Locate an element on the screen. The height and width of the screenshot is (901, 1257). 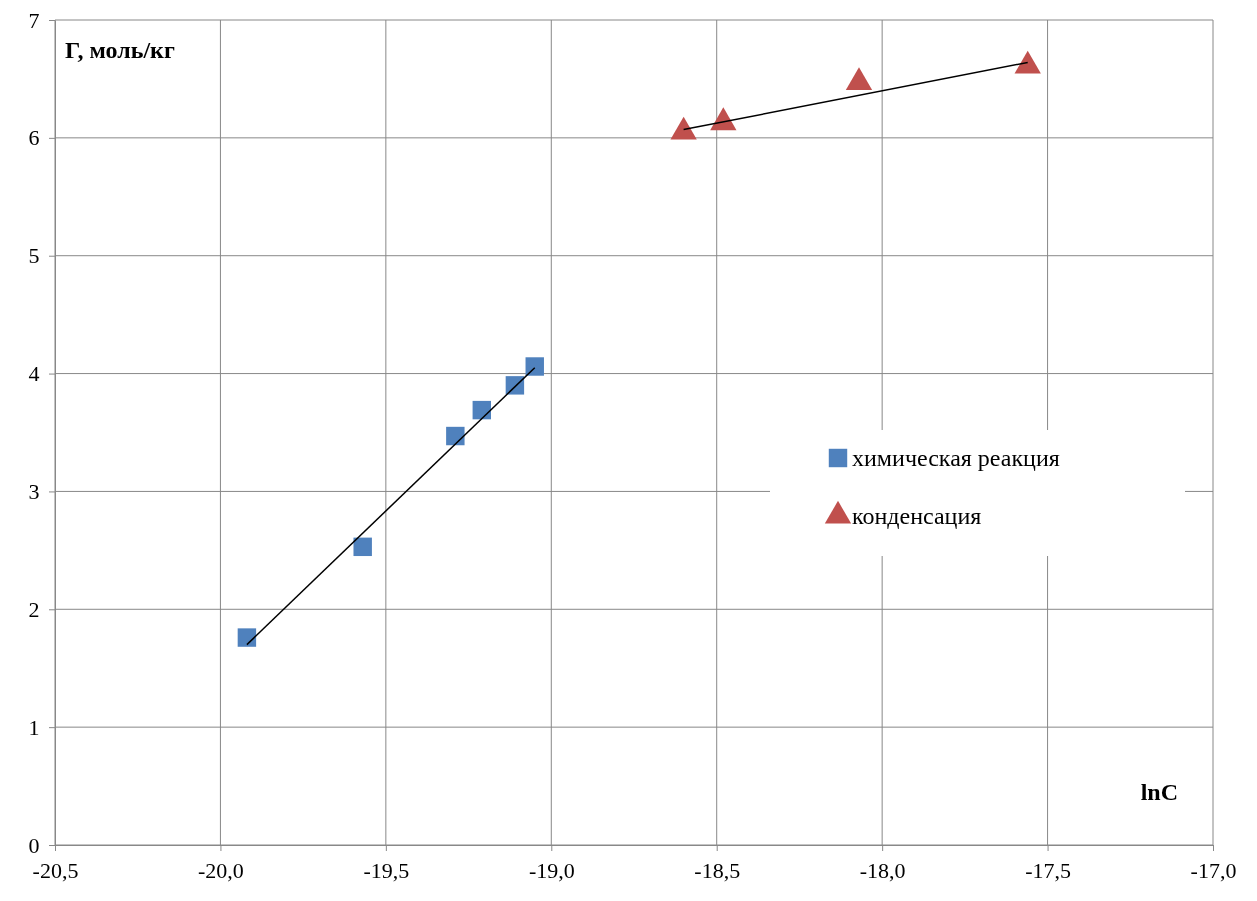
x-tick-label: -19,0 is located at coordinates (551, 871).